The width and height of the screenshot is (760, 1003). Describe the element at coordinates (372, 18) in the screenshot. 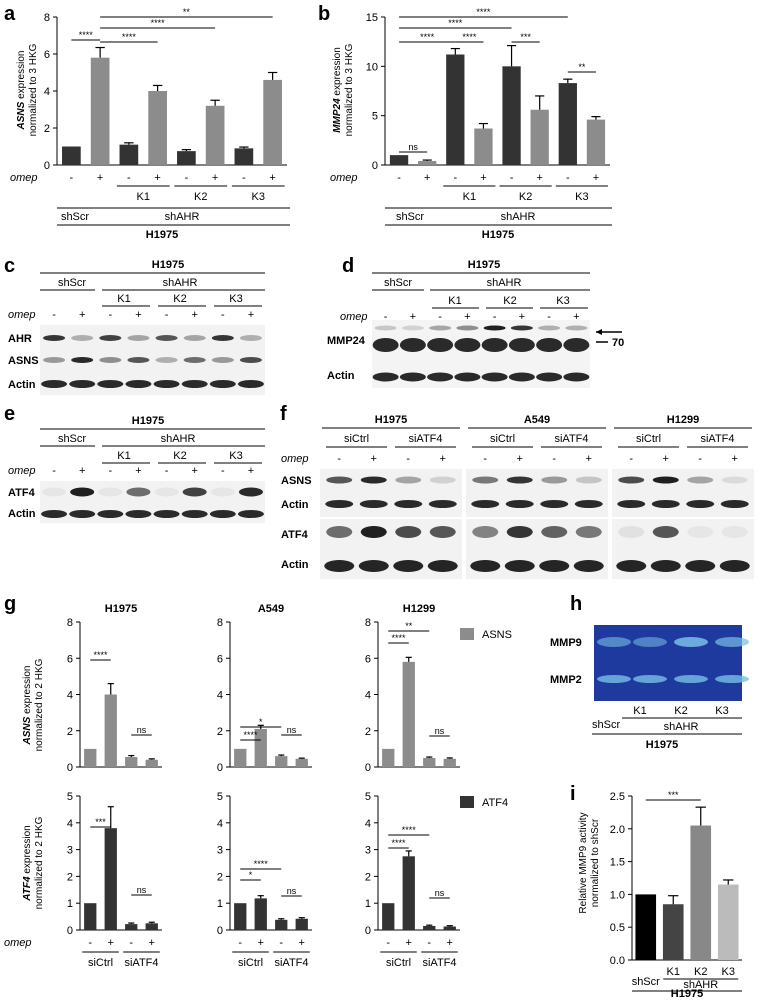

I see `b-ytick-label: 15` at that location.